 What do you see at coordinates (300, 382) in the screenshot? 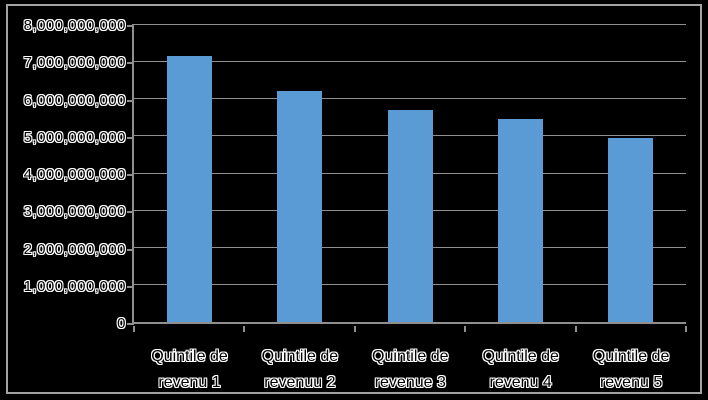
I see `x-category-label-line: revenuu 2` at bounding box center [300, 382].